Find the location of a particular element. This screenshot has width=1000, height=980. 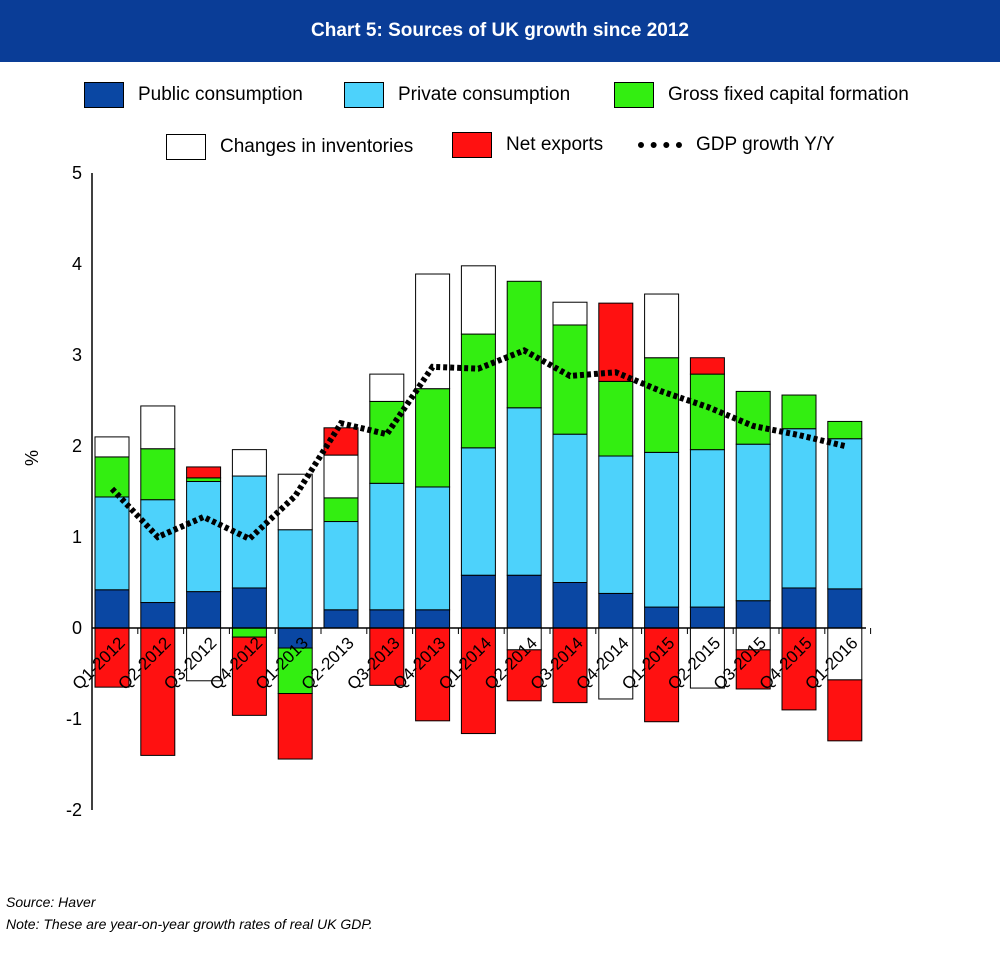

bar-segment-private-consumption-q1-2015 is located at coordinates (662, 529).